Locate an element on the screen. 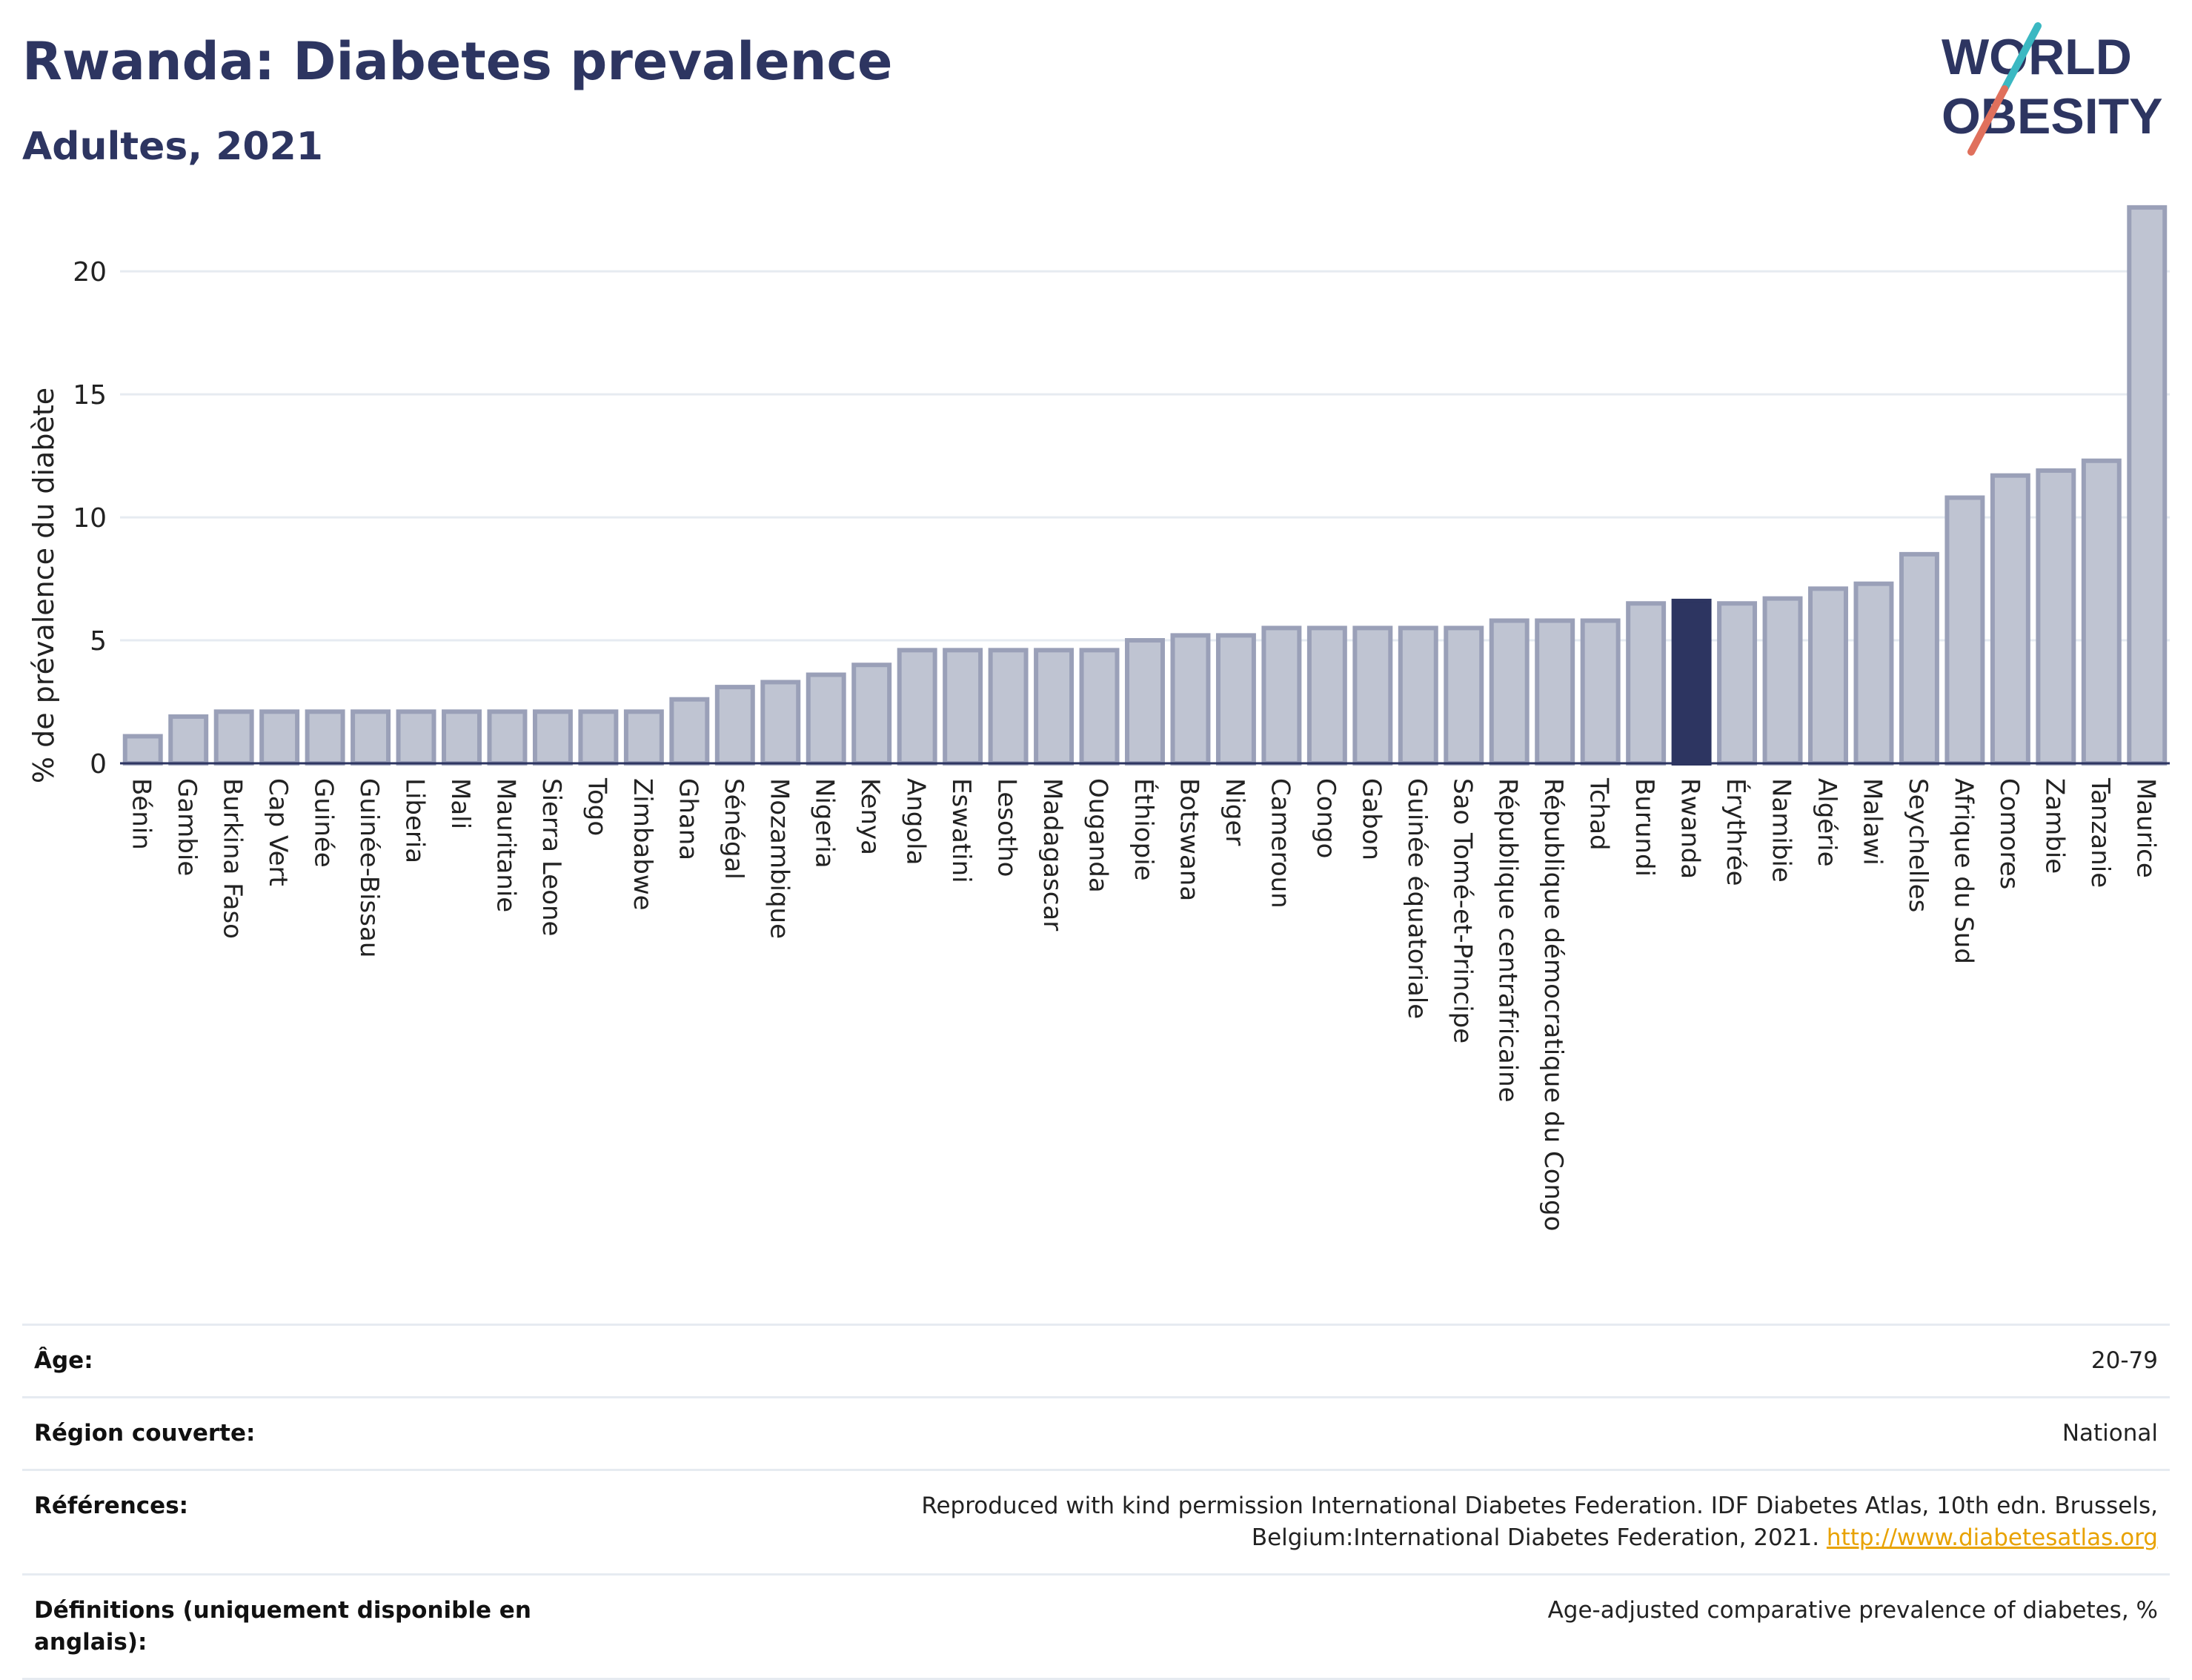  x-tick-label: Sierra Leone is located at coordinates (551, 857).